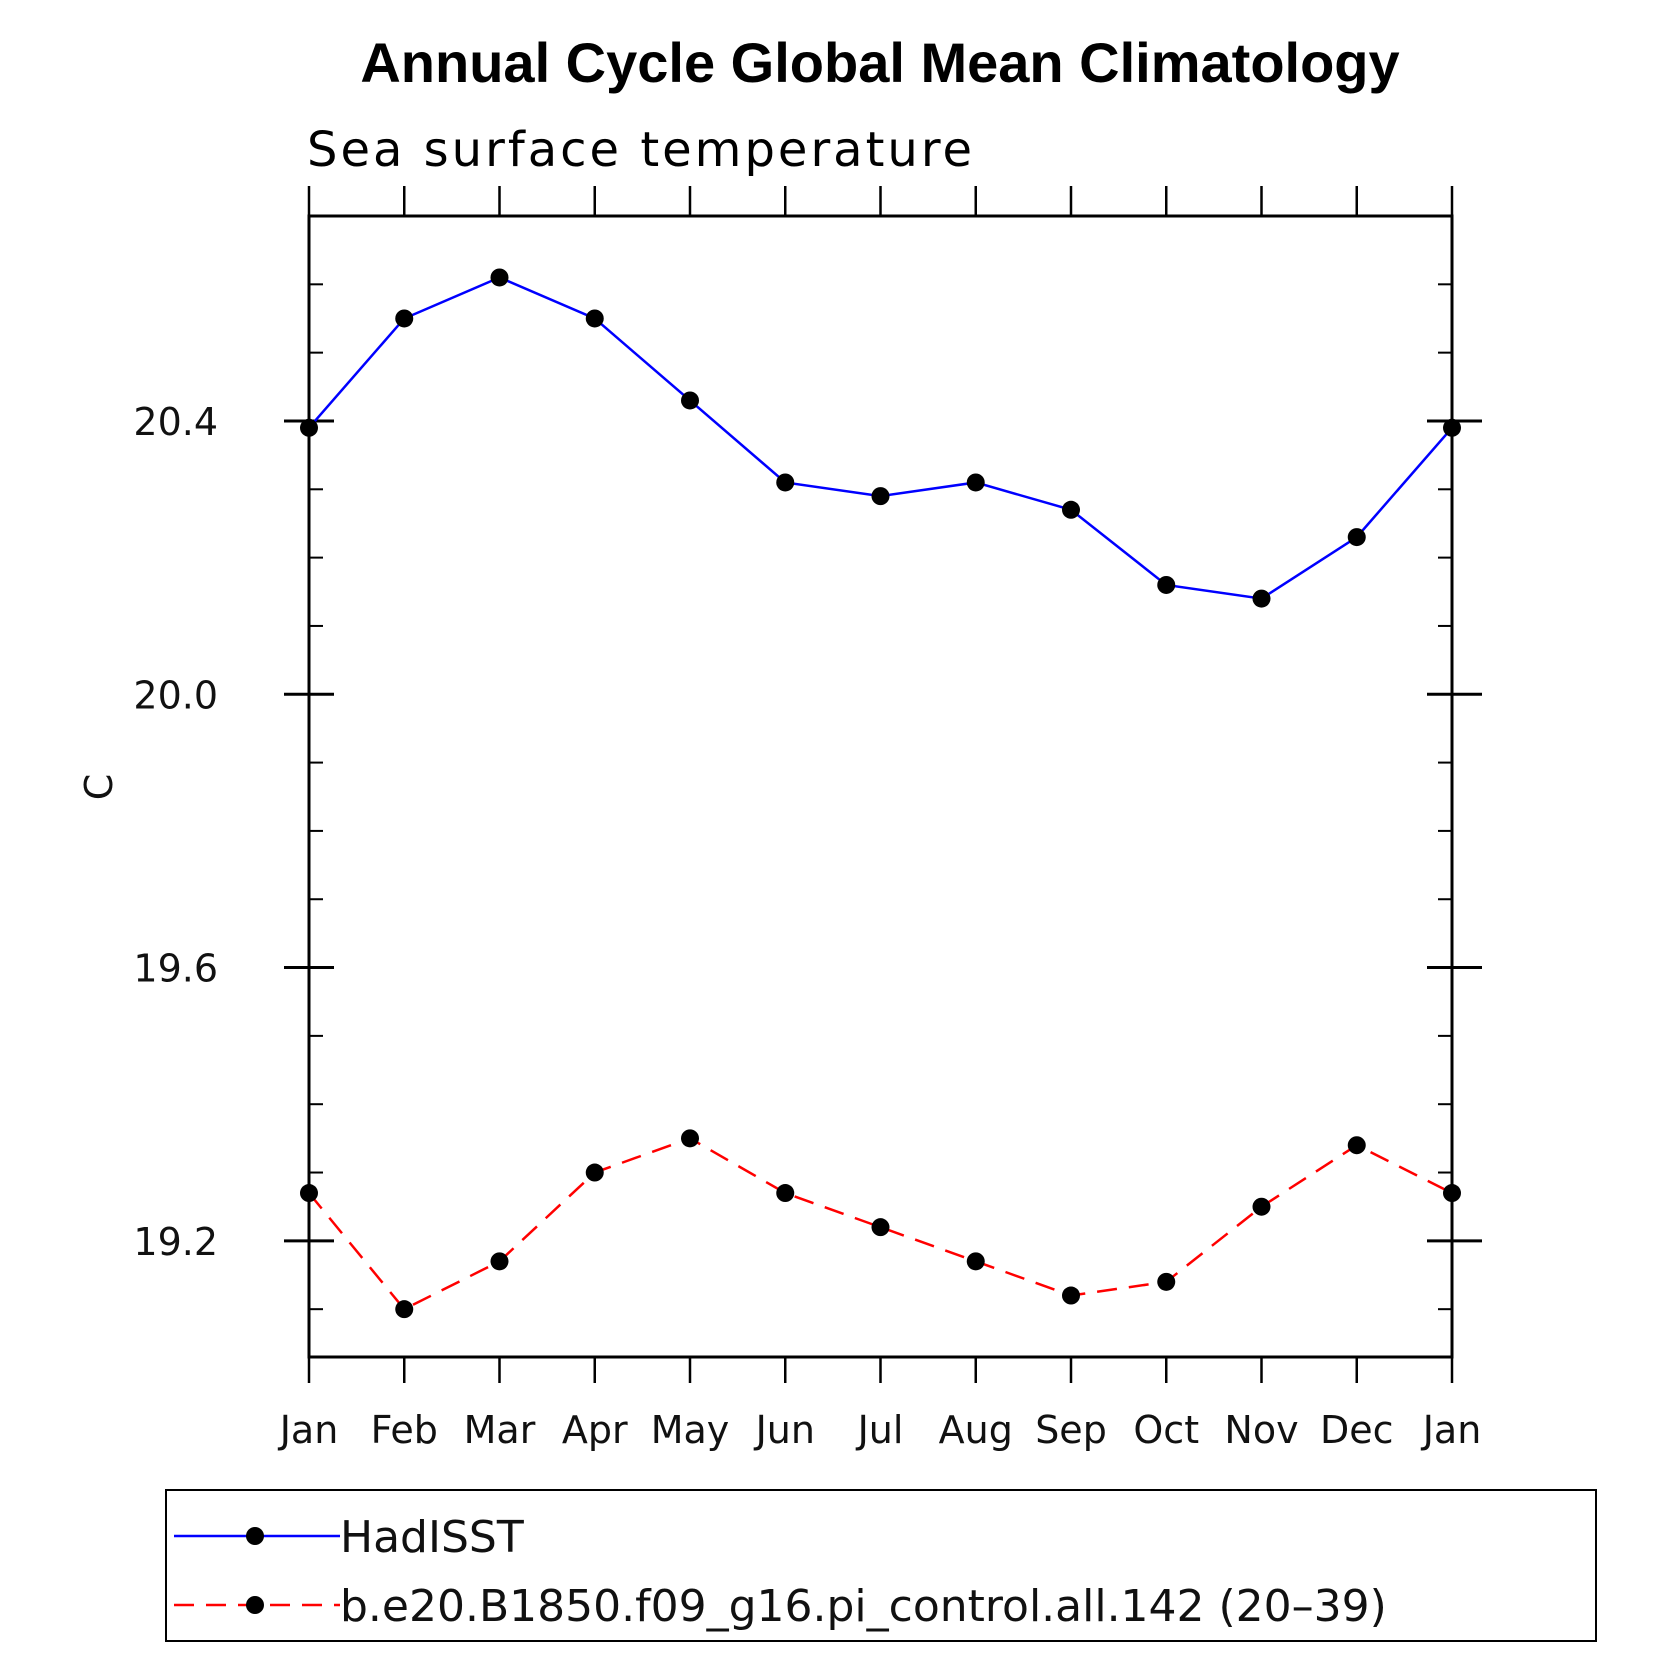  I want to click on y-axis-label: C, so click(99, 787).